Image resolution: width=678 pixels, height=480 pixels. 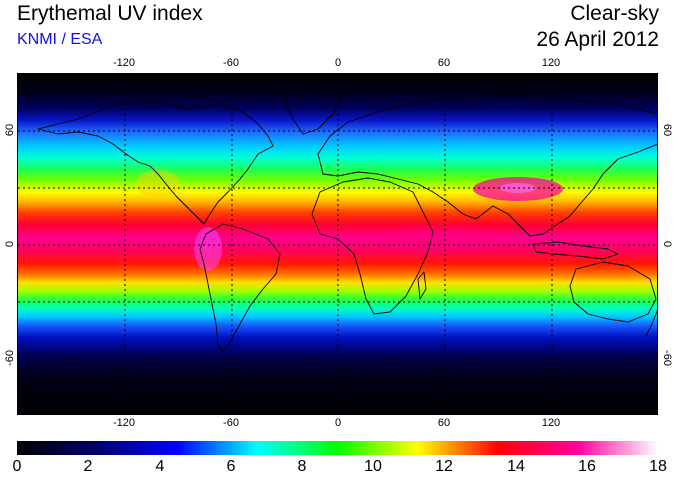 I want to click on lon-tick-top-0: 0, so click(x=338, y=63).